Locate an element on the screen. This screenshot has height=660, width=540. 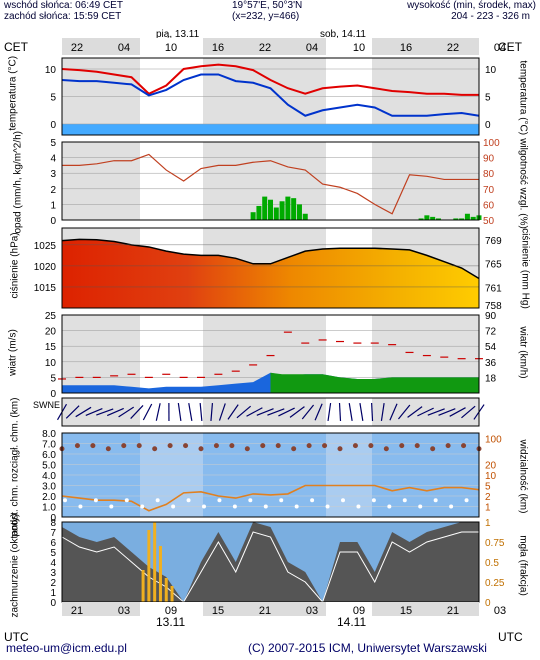
cloud-ytick-3: 3.0 is located at coordinates (49, 487).